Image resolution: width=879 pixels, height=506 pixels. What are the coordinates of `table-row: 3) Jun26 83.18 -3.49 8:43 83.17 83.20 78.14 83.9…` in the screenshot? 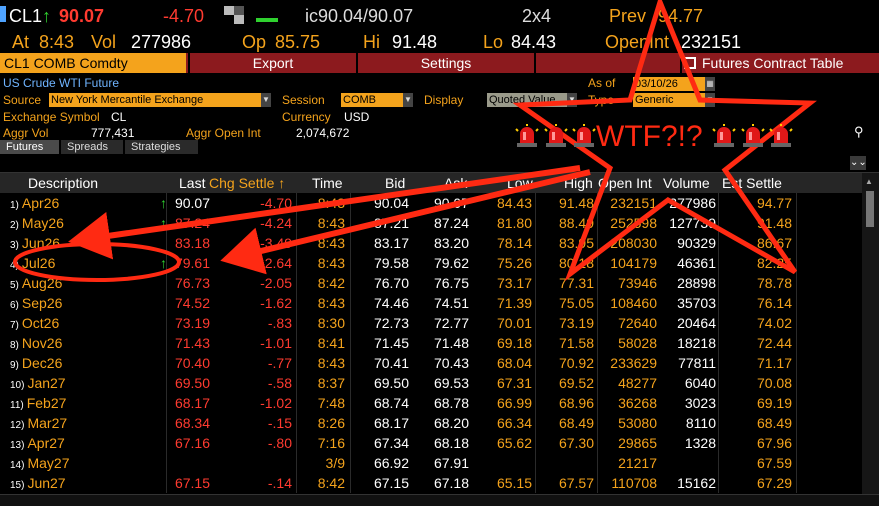 It's located at (433, 243).